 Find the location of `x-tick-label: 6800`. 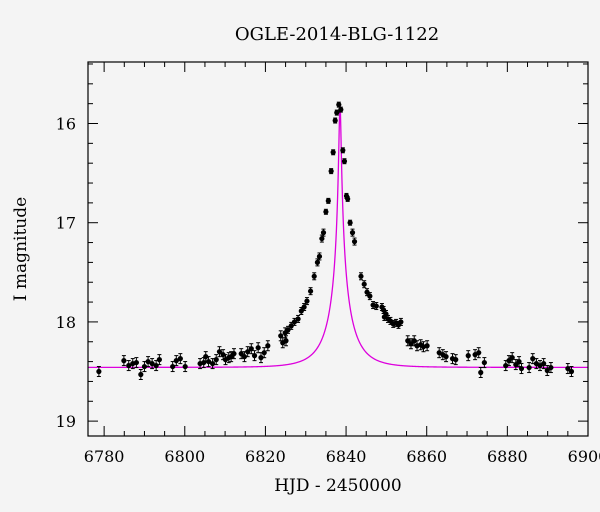

x-tick-label: 6800 is located at coordinates (184, 456).